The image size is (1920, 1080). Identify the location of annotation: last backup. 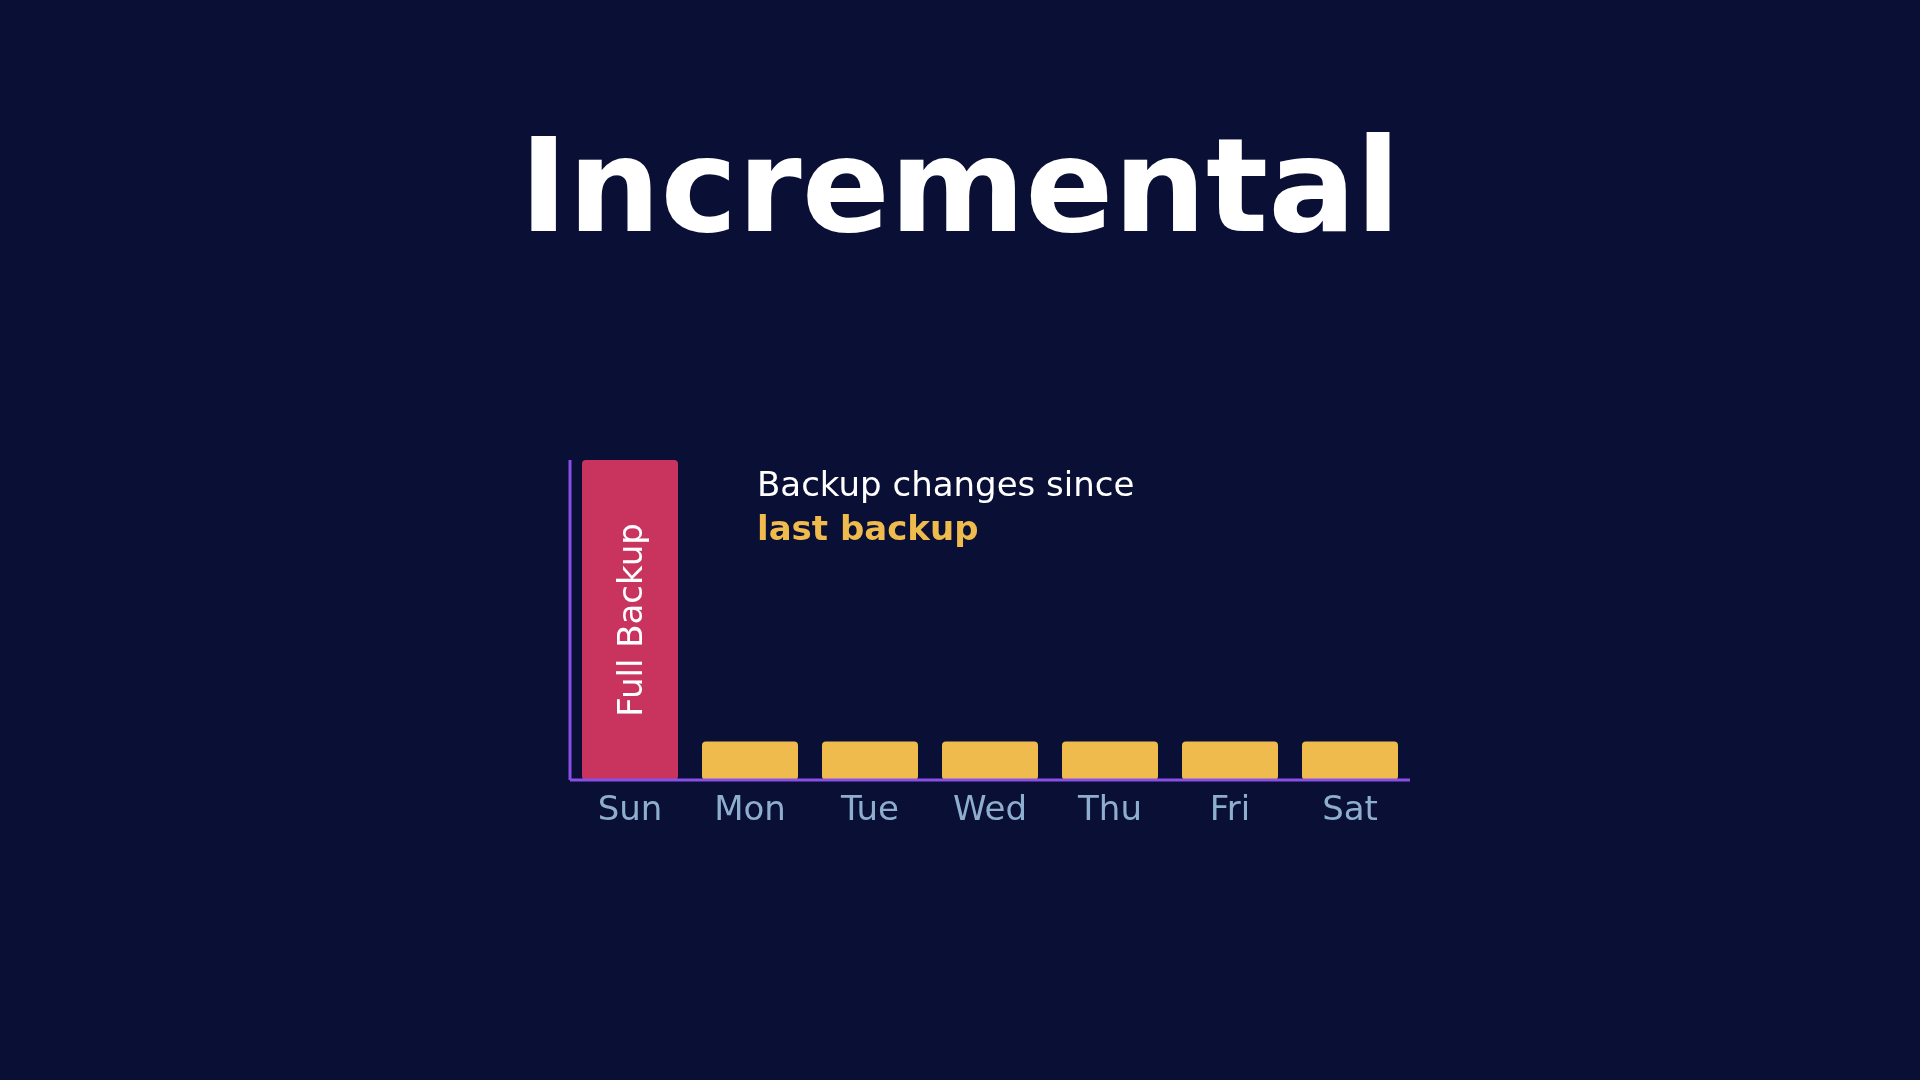
(868, 528).